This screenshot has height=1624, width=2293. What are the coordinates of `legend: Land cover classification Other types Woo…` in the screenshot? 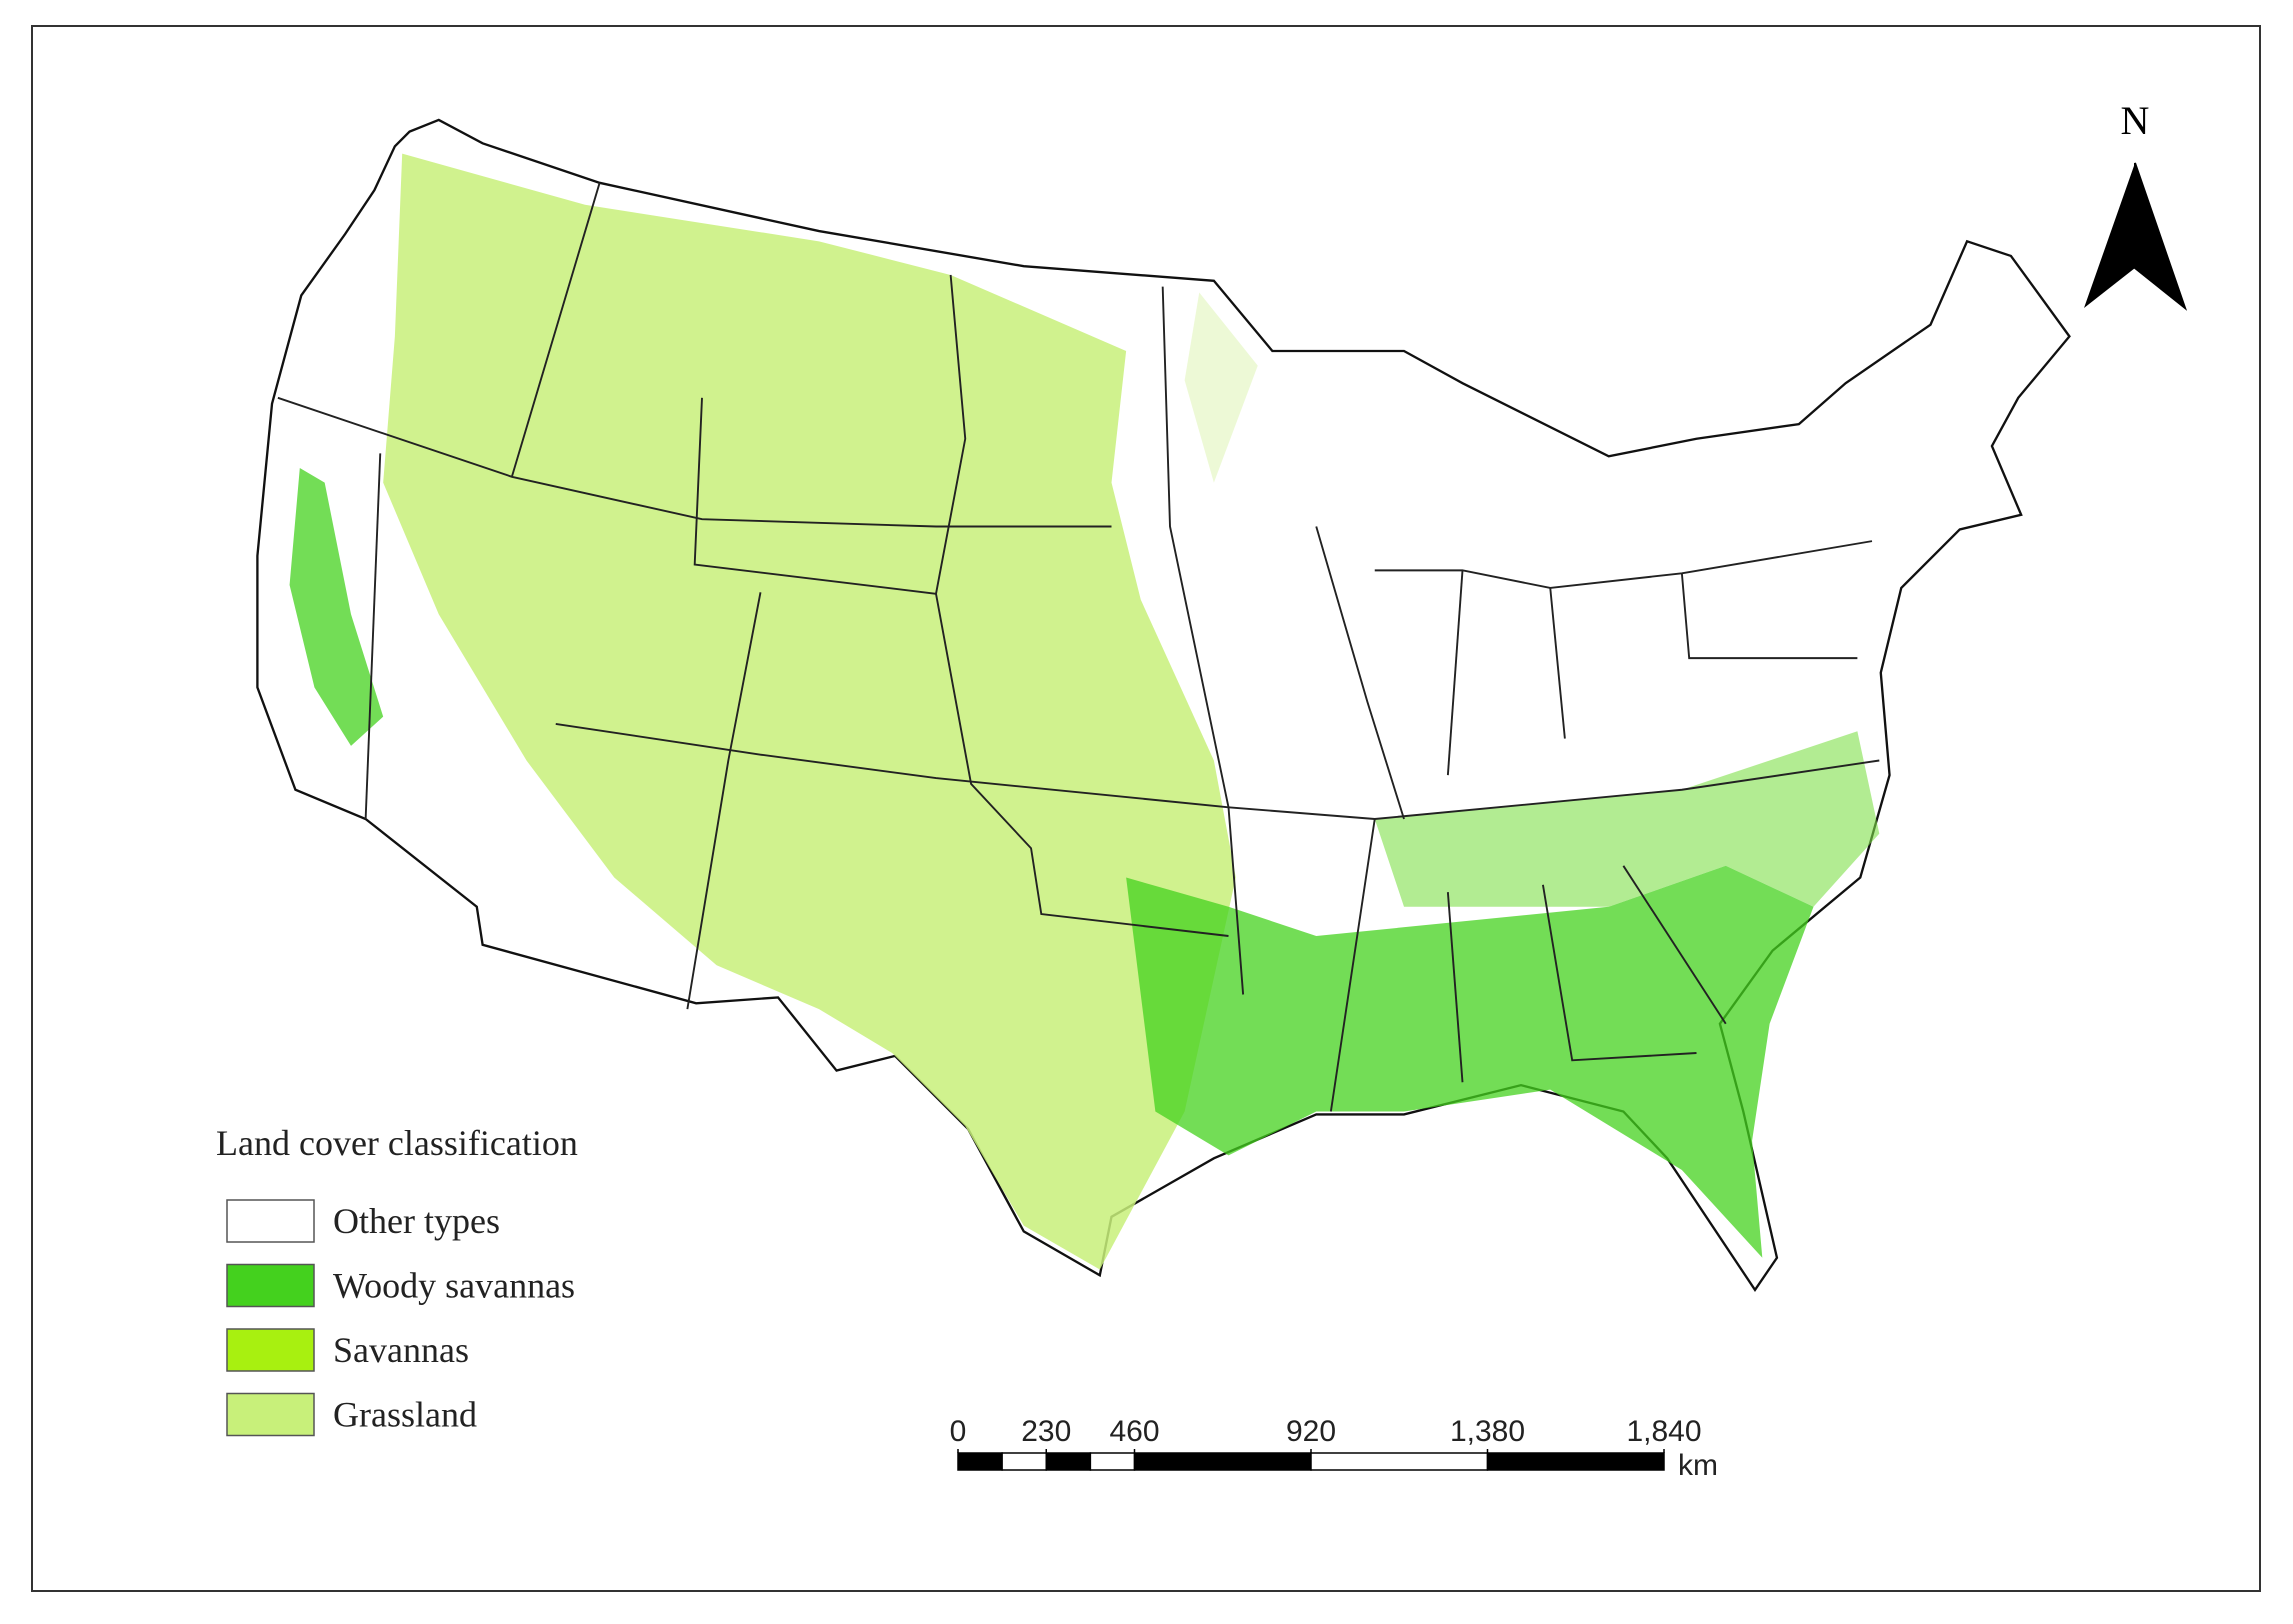 It's located at (397, 1280).